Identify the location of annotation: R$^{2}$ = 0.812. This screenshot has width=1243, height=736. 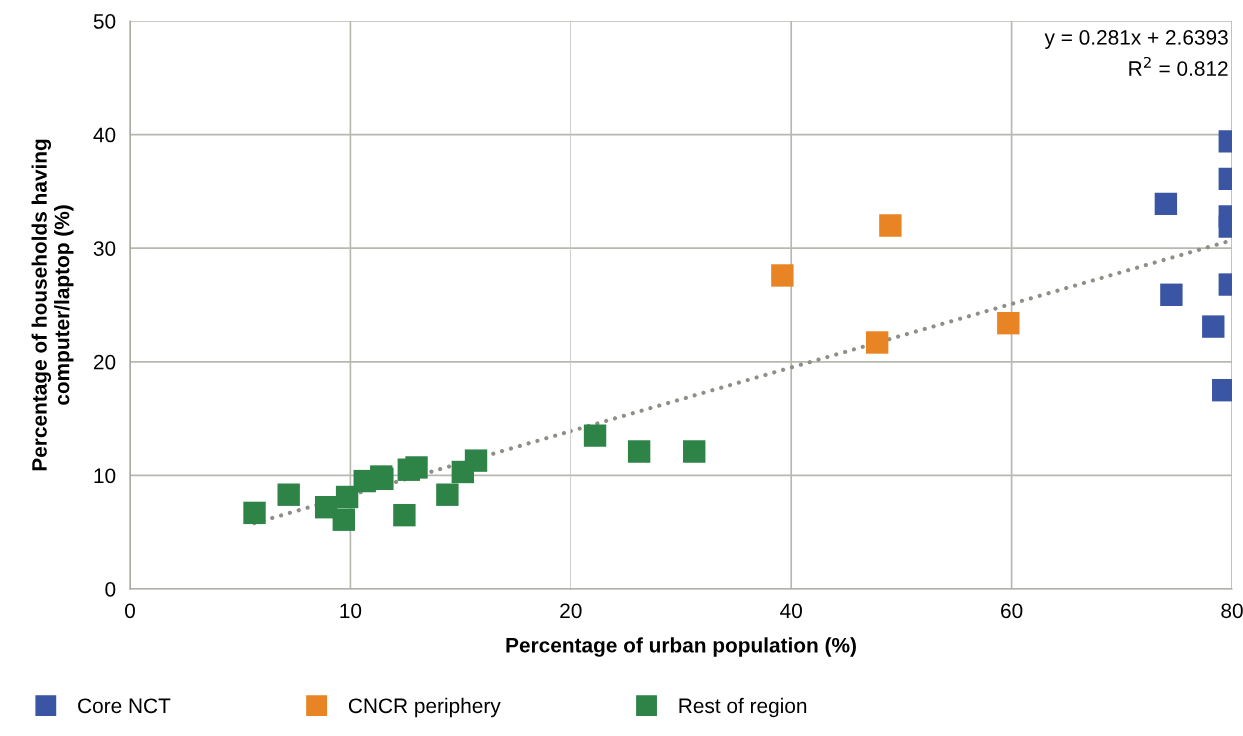
(1178, 66).